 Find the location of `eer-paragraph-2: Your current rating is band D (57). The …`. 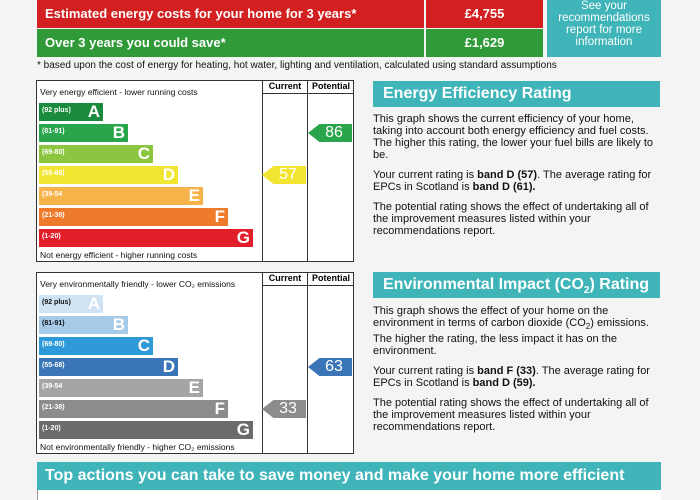

eer-paragraph-2: Your current rating is band D (57). The … is located at coordinates (512, 181).